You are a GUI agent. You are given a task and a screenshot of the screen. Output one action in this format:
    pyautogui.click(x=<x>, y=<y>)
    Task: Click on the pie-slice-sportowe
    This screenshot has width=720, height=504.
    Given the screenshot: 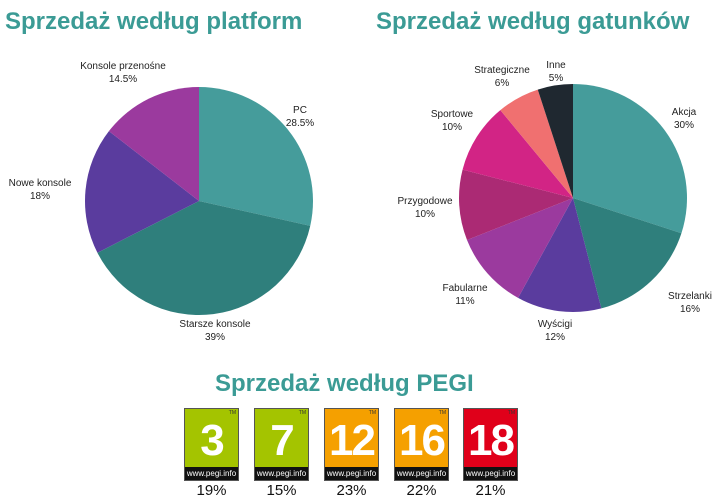 What is the action you would take?
    pyautogui.click(x=517, y=154)
    